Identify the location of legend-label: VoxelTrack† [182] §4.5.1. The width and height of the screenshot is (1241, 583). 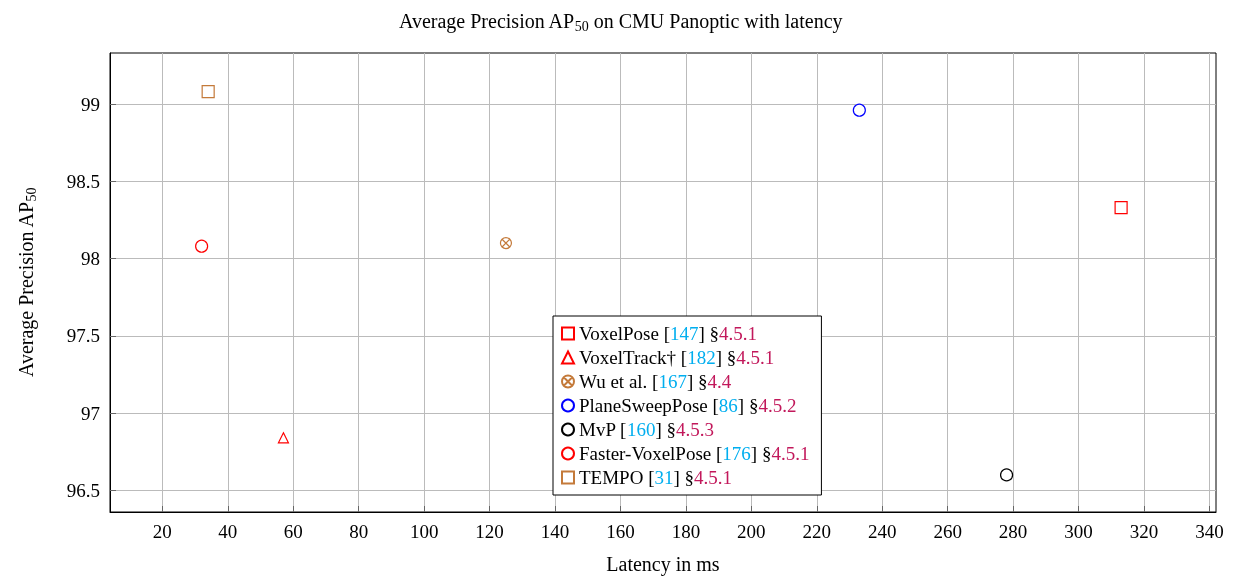
(677, 357).